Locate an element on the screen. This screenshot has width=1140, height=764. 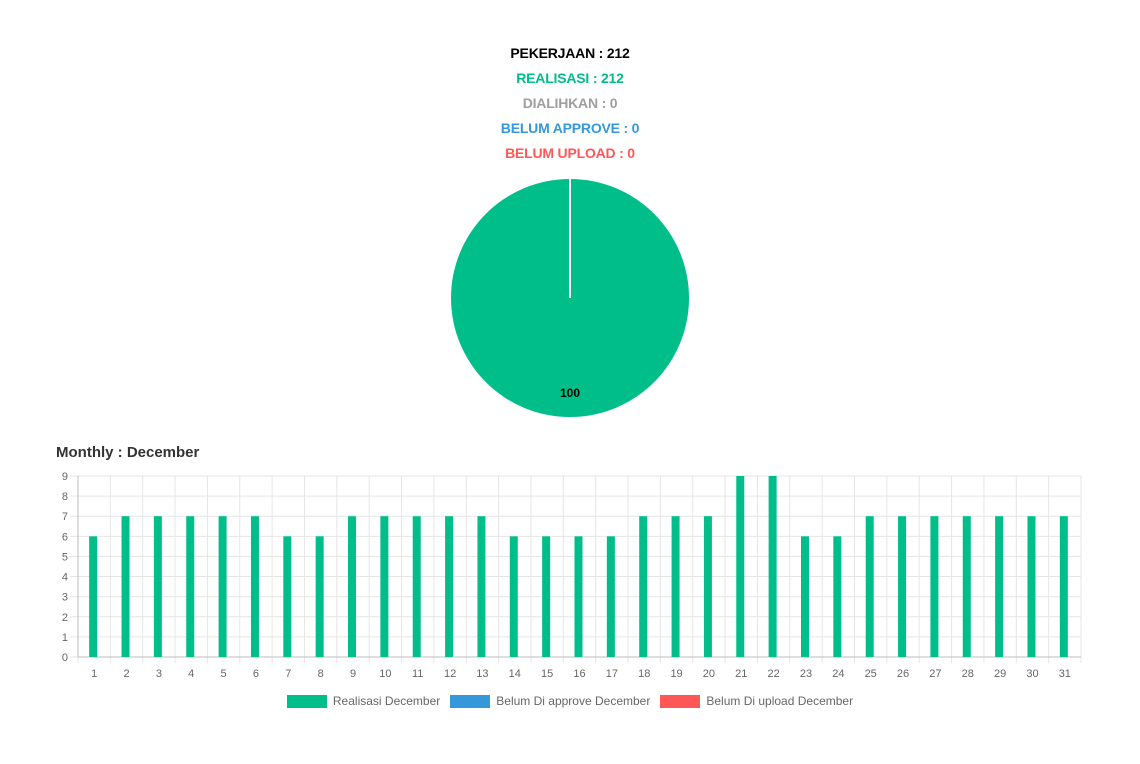
x-tick-label: 28 is located at coordinates (968, 674).